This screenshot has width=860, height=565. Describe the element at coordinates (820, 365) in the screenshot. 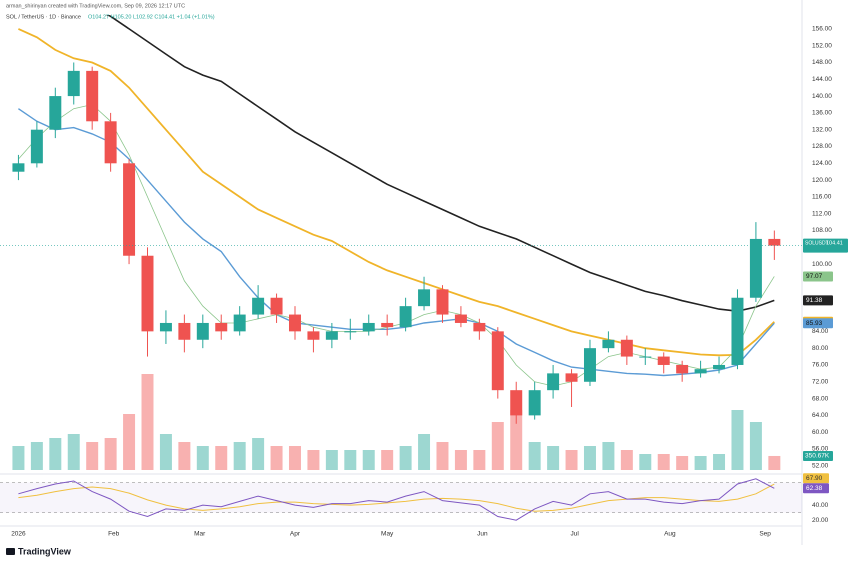

I see `y-tick-label: 76.00` at that location.